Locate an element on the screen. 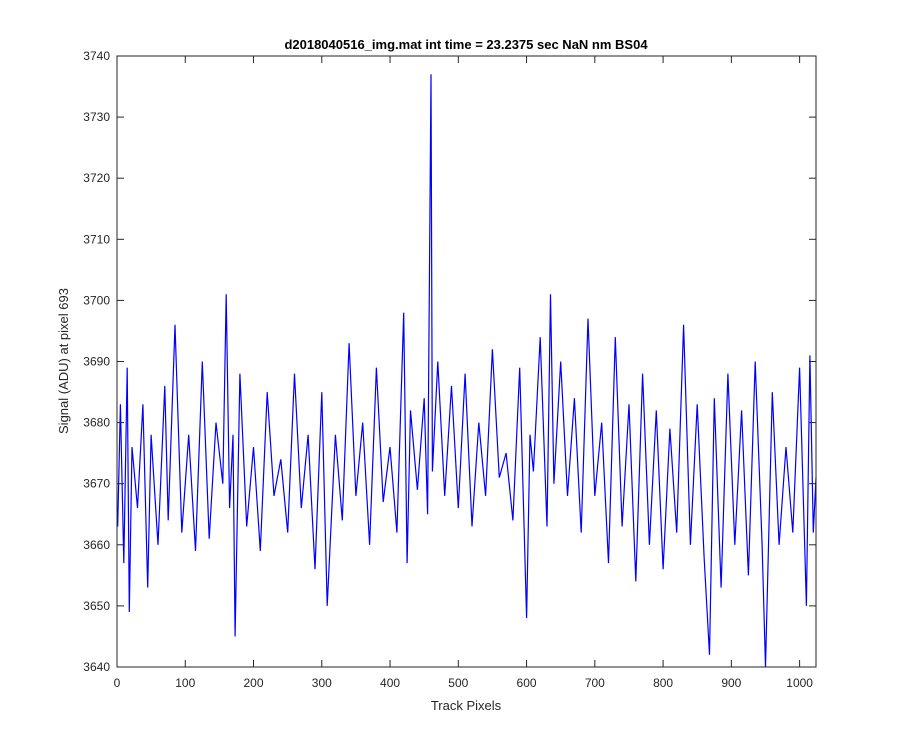  x-tick-label: 200 is located at coordinates (254, 683).